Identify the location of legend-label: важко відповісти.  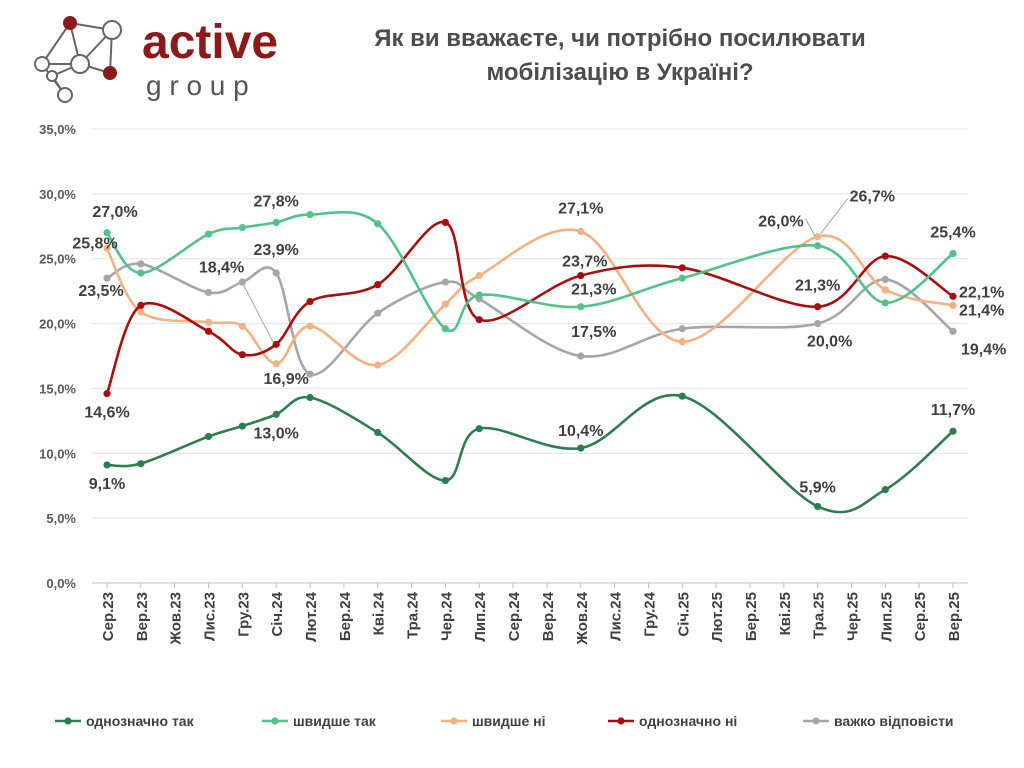
(894, 721).